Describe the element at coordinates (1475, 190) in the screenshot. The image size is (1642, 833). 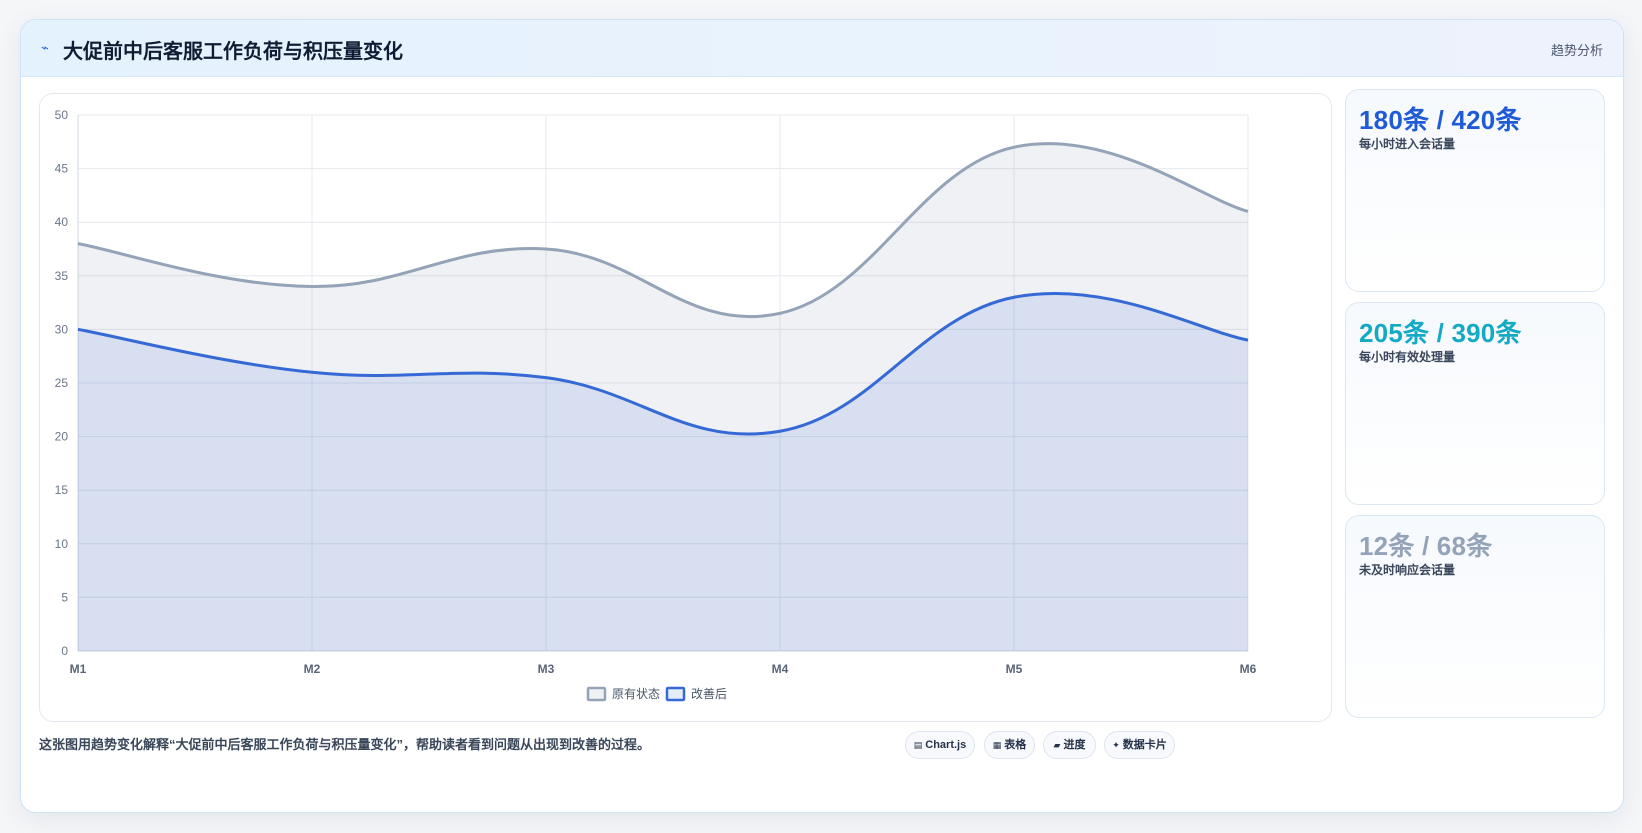
I see `stat-card-incoming: 180条 / 420条 每小时进入会话量` at that location.